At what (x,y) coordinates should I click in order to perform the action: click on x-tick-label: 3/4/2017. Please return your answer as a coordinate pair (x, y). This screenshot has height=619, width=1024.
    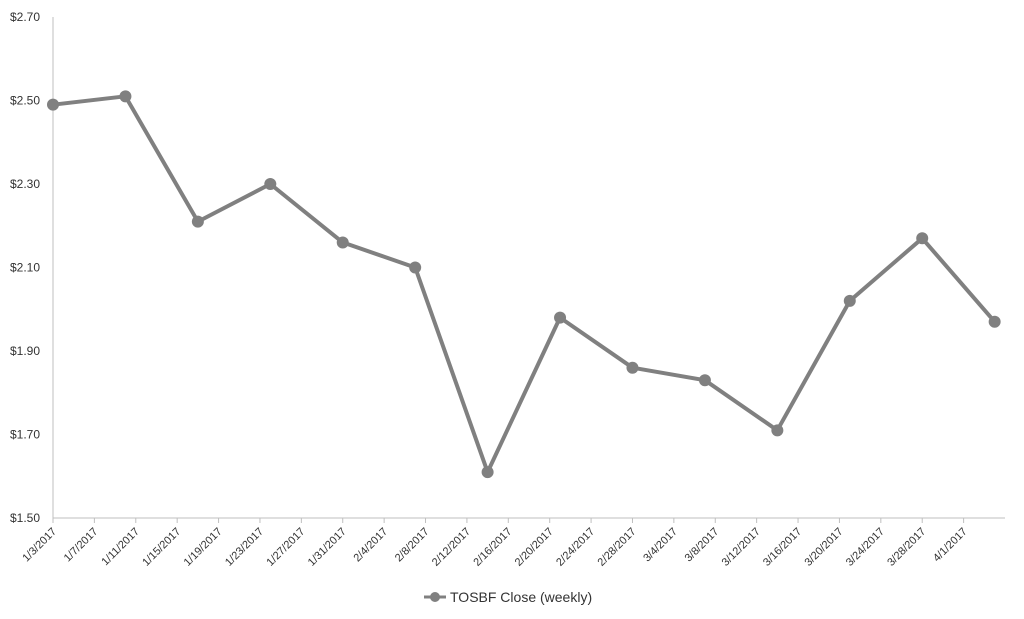
    Looking at the image, I should click on (660, 545).